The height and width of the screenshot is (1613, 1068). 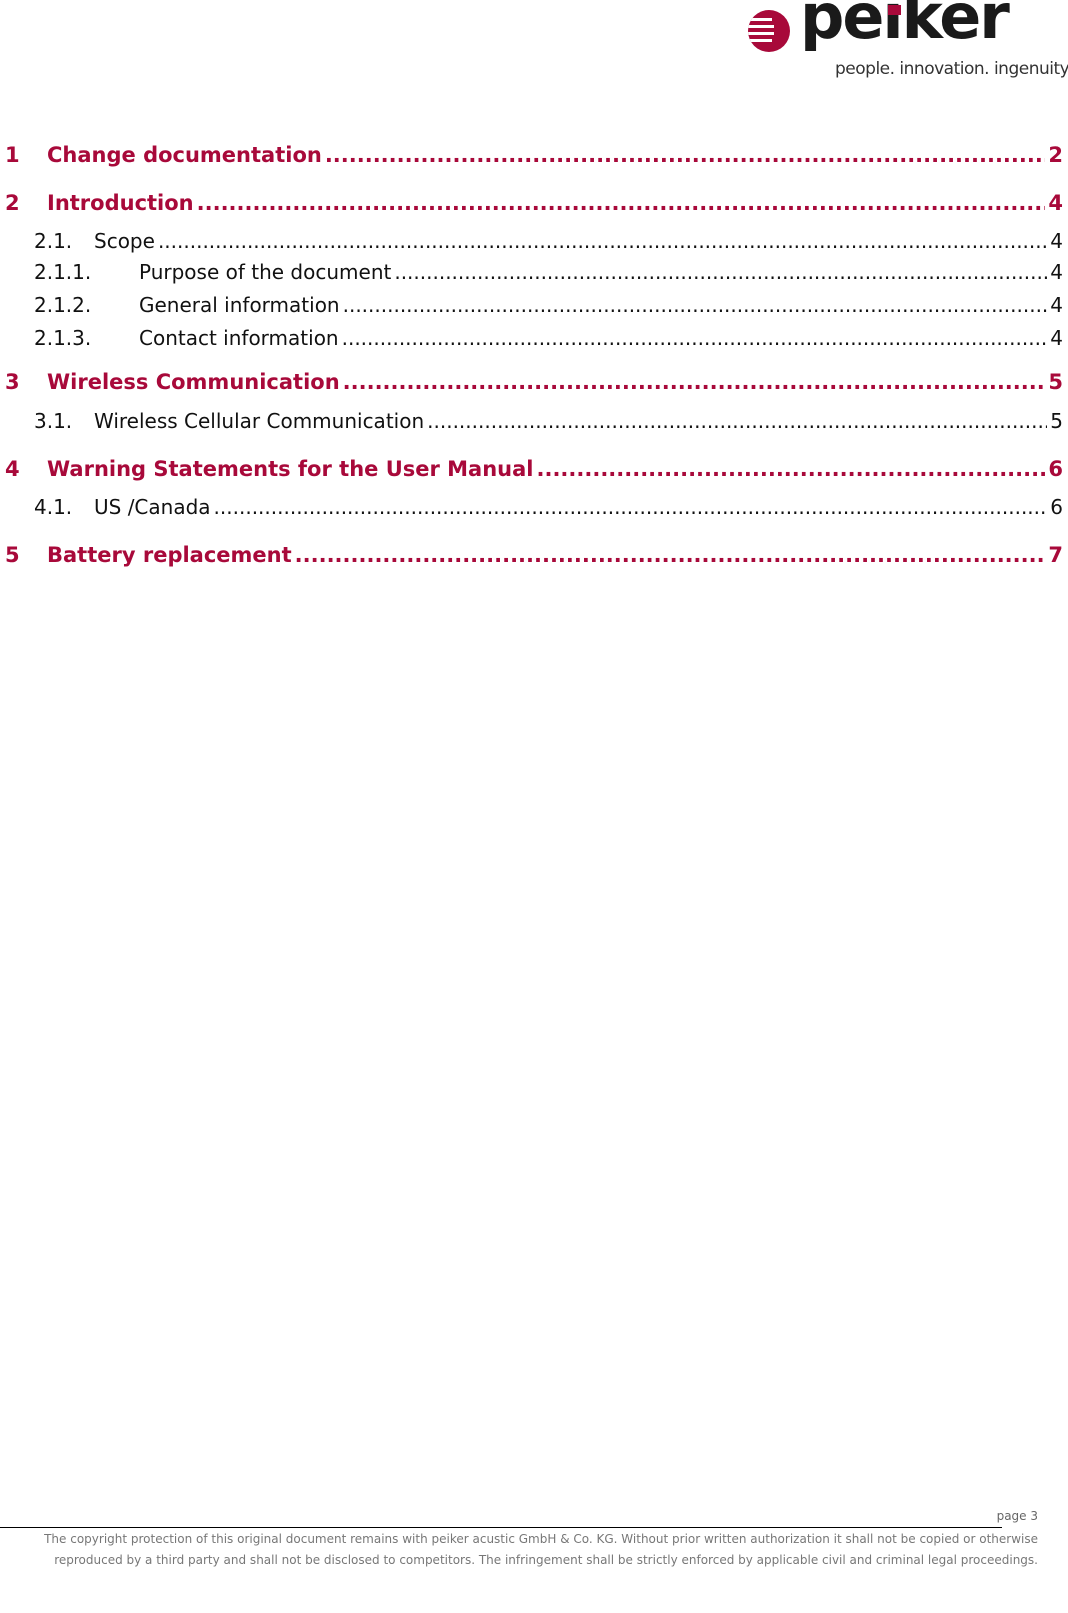 I want to click on toc-number: 1, so click(x=12, y=155).